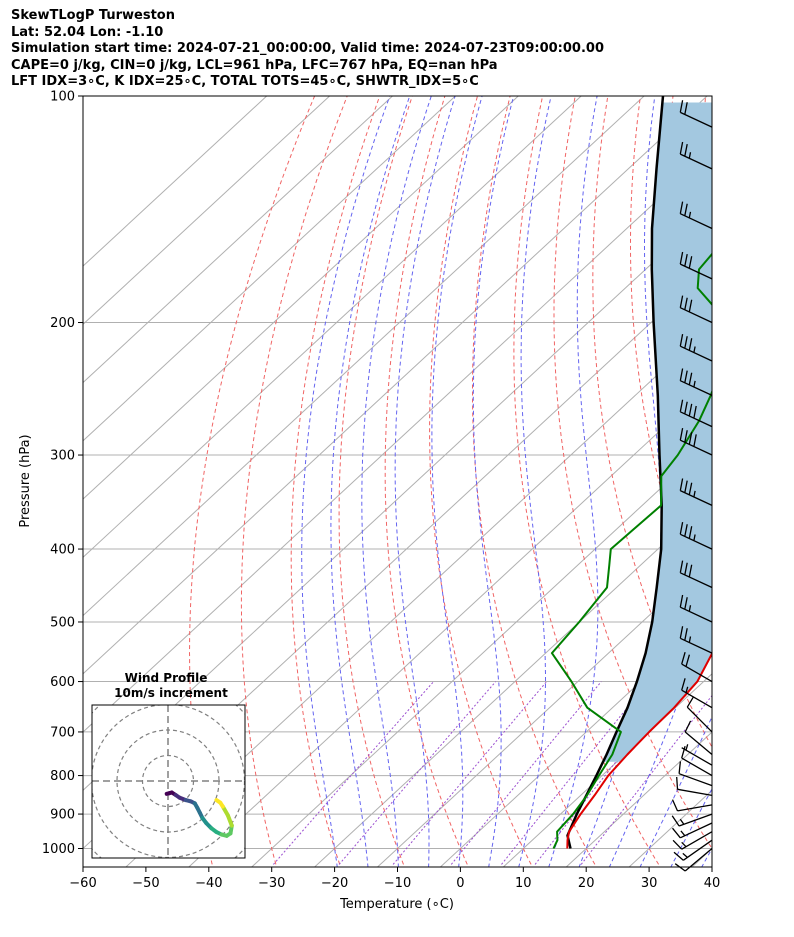 This screenshot has width=794, height=937. I want to click on y-tick-label: 700, so click(62, 732).